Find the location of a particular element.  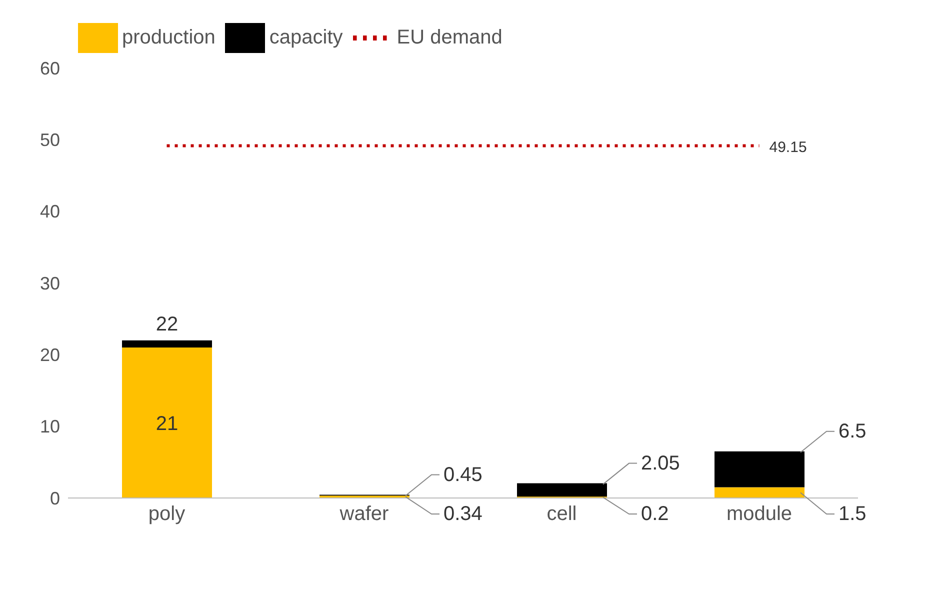

data-label: 1.5 is located at coordinates (852, 514).